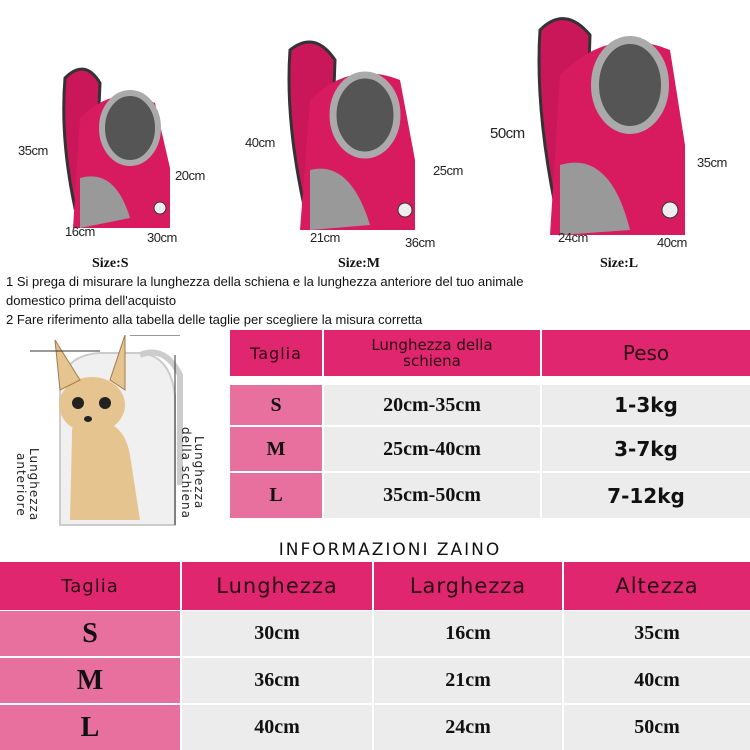  Describe the element at coordinates (27, 485) in the screenshot. I see `front-length-label: Lunghezza anteriore` at that location.